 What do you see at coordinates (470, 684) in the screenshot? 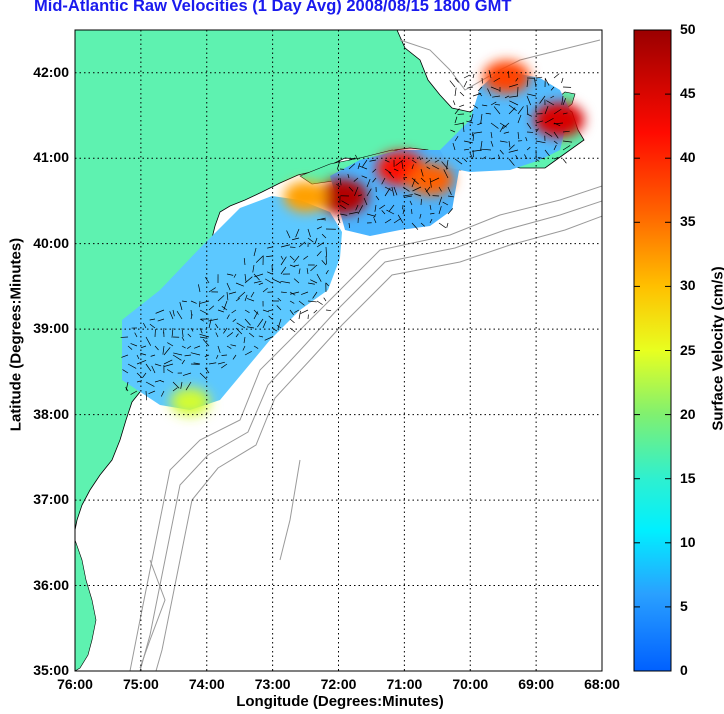
I see `x-tick-label: 70:00` at bounding box center [470, 684].